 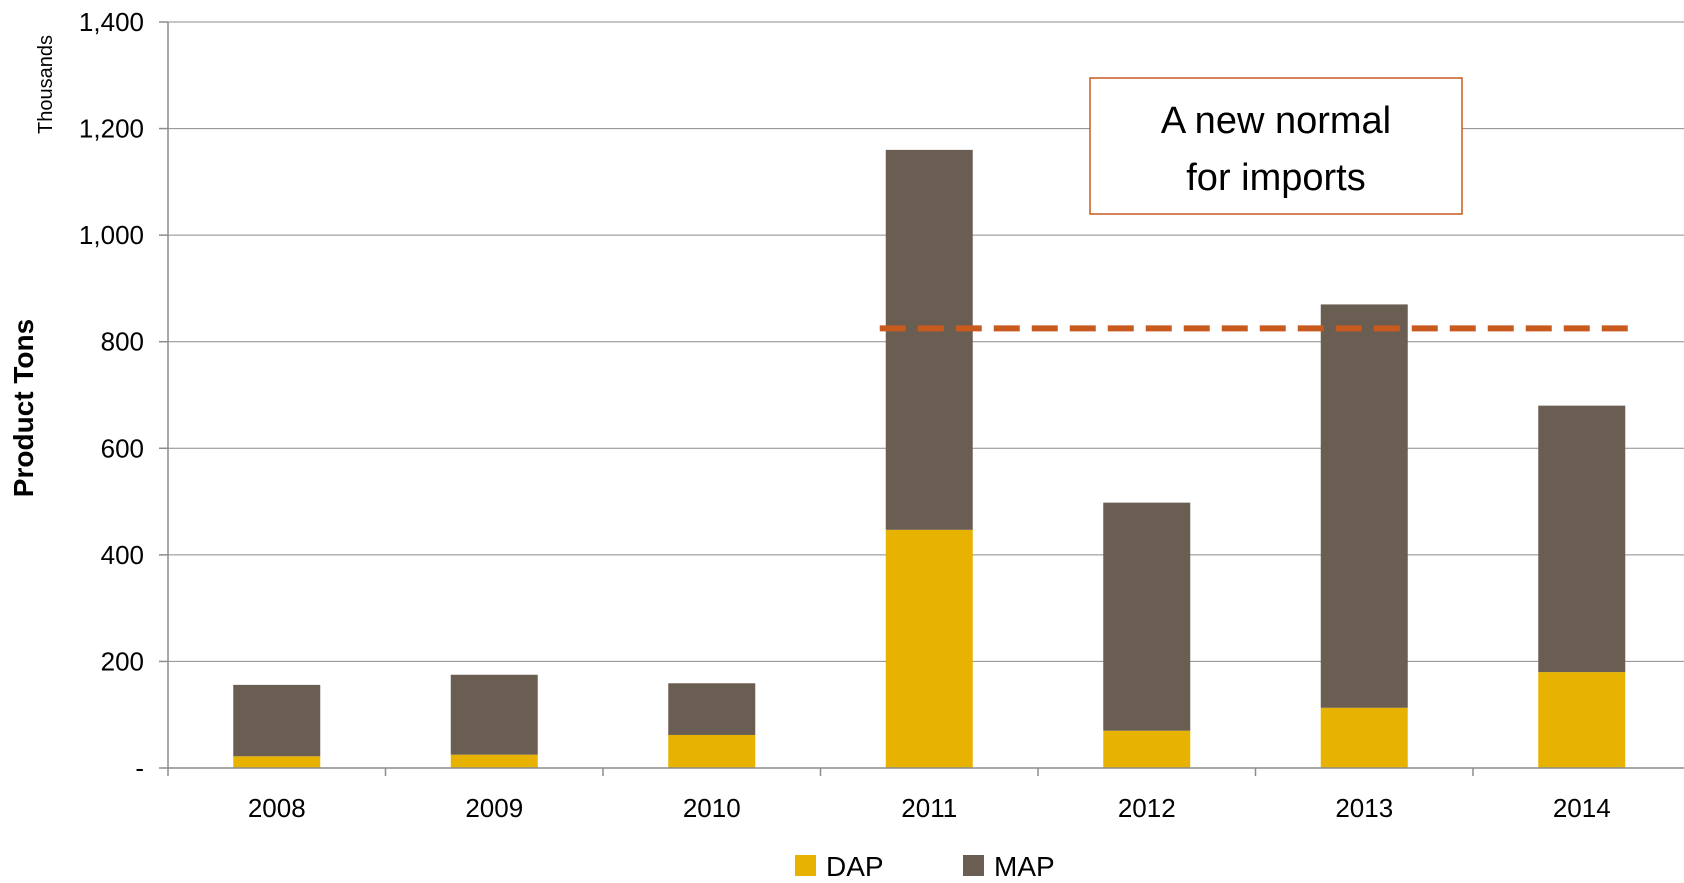 What do you see at coordinates (111, 395) in the screenshot?
I see `y-tick-labels: - 200 400 600 800 1,000 1,200 1,400` at bounding box center [111, 395].